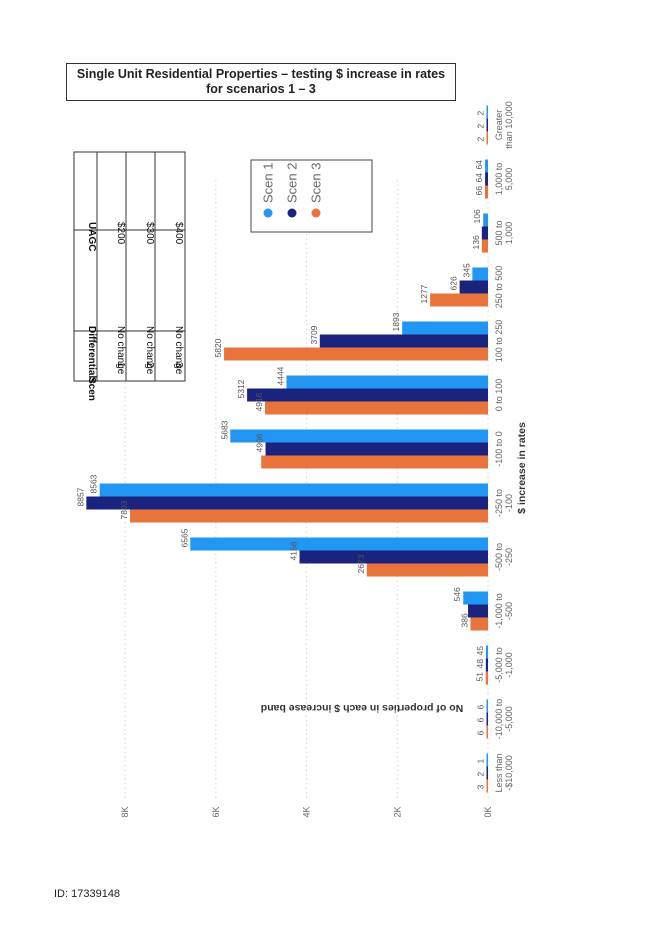  Describe the element at coordinates (339, 544) in the screenshot. I see `bar-scen1-cat4` at that location.